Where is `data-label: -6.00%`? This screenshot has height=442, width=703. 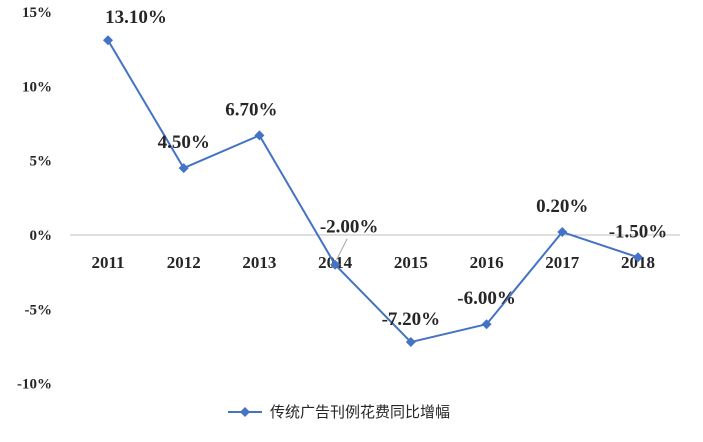 data-label: -6.00% is located at coordinates (486, 298).